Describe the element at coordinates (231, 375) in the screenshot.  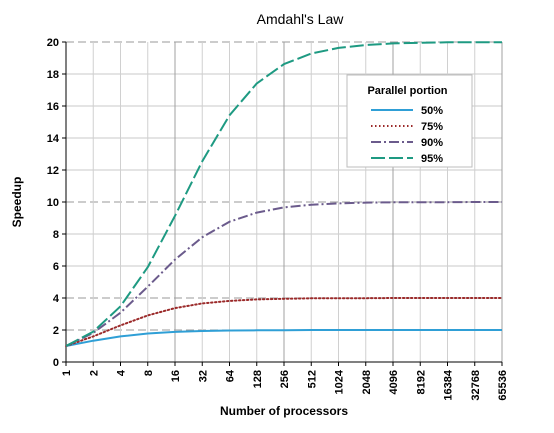
I see `x-tick-label: 64` at that location.